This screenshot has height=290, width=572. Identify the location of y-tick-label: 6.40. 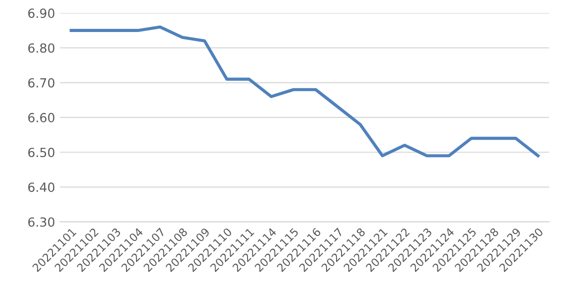
(41, 187).